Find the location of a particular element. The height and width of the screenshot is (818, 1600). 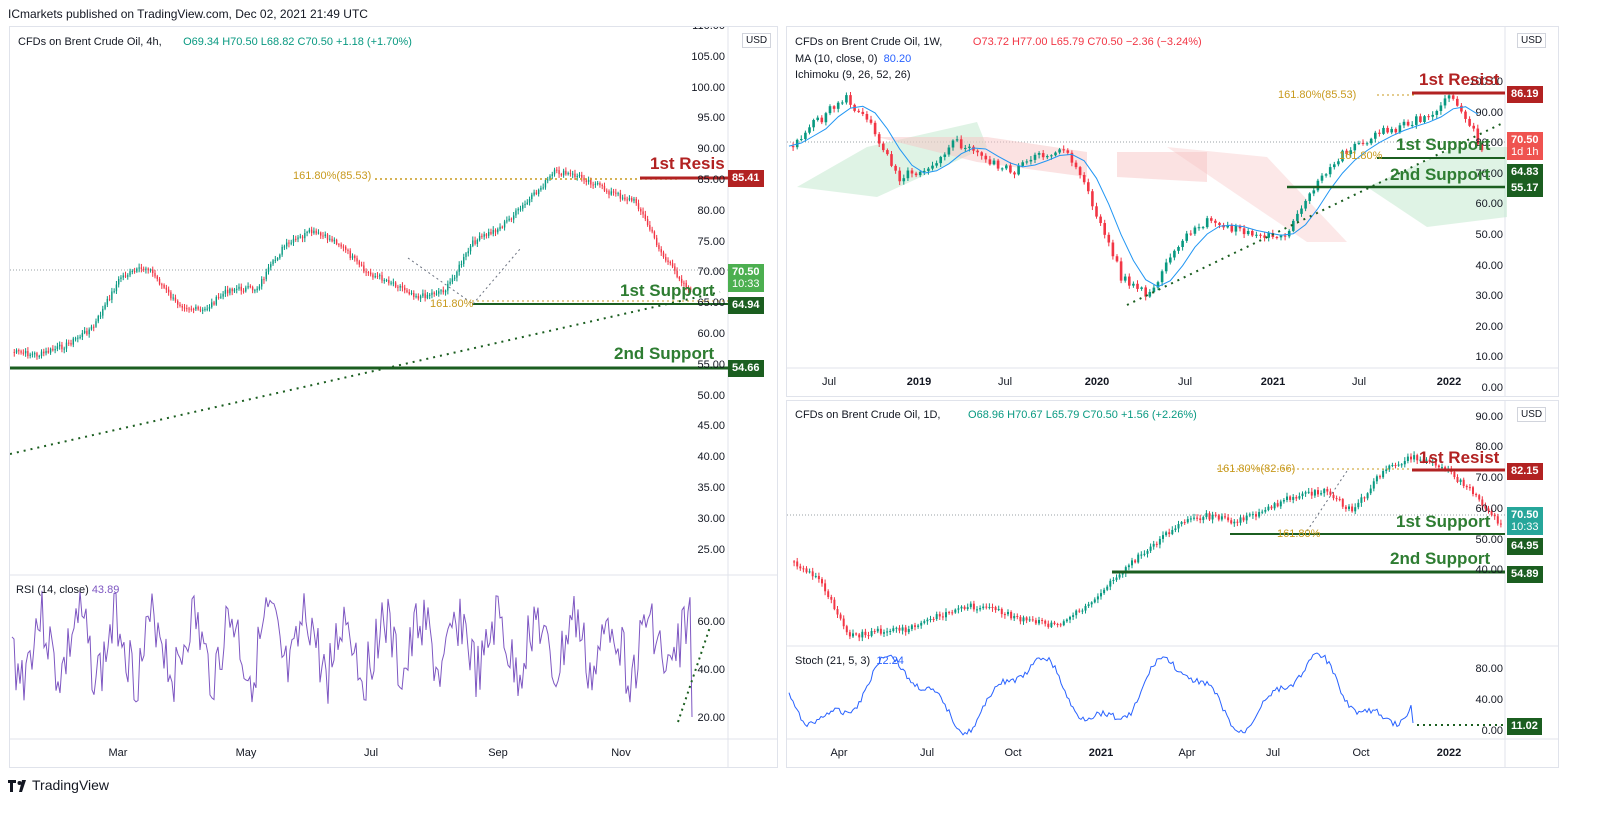

y-axis-tick: 75.00 is located at coordinates (711, 241).